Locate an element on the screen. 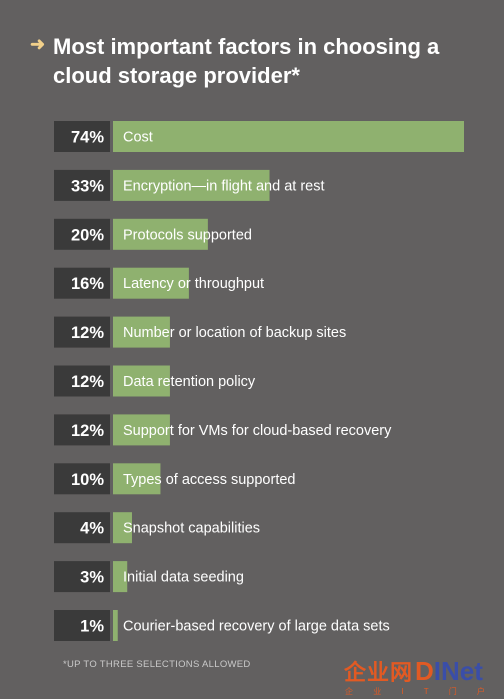 The height and width of the screenshot is (699, 504). title-arrow-icon: ➜ is located at coordinates (38, 44).